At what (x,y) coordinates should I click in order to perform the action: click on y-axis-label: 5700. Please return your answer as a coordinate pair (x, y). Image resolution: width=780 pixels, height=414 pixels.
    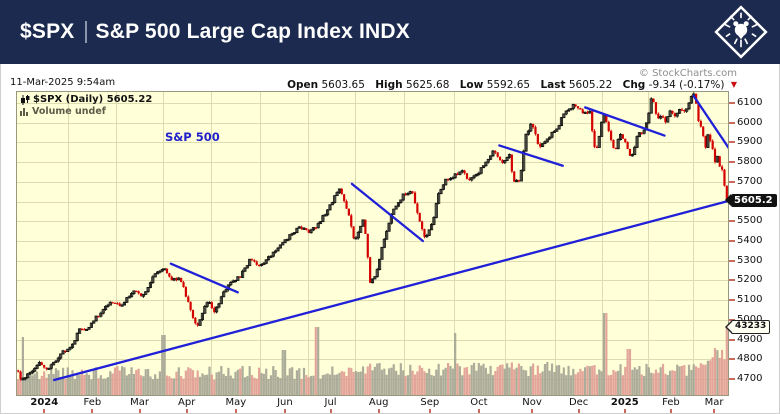
    Looking at the image, I should click on (750, 181).